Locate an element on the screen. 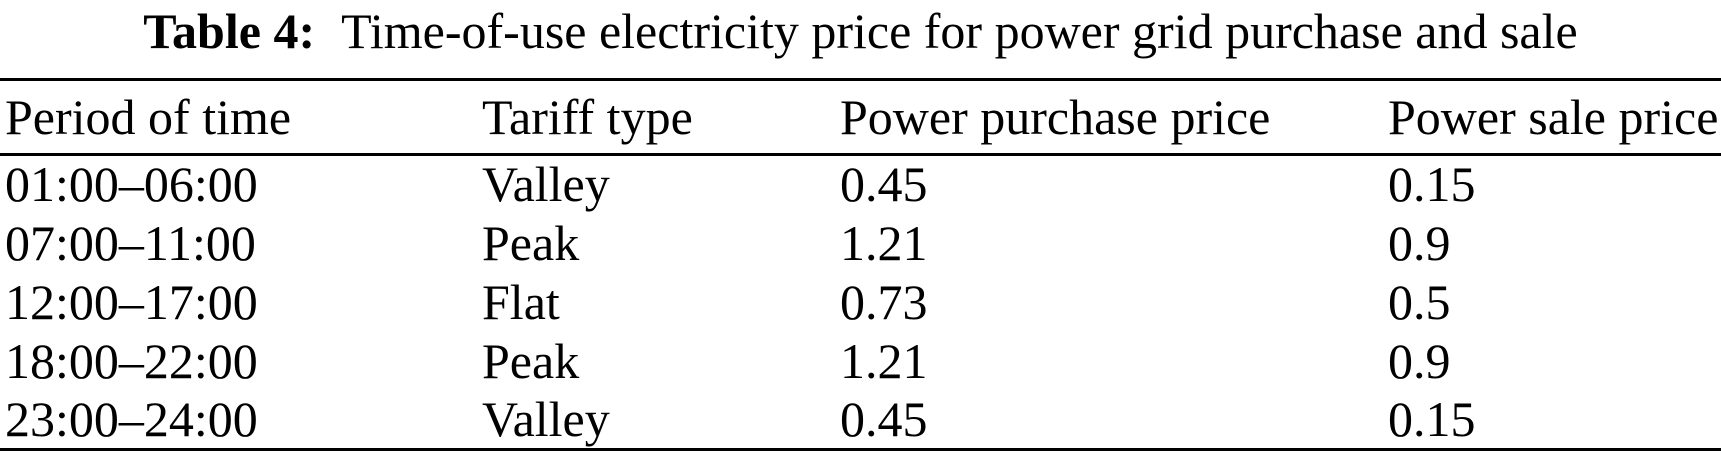 The height and width of the screenshot is (462, 1721). table-caption-label: Table 4: is located at coordinates (229, 31).